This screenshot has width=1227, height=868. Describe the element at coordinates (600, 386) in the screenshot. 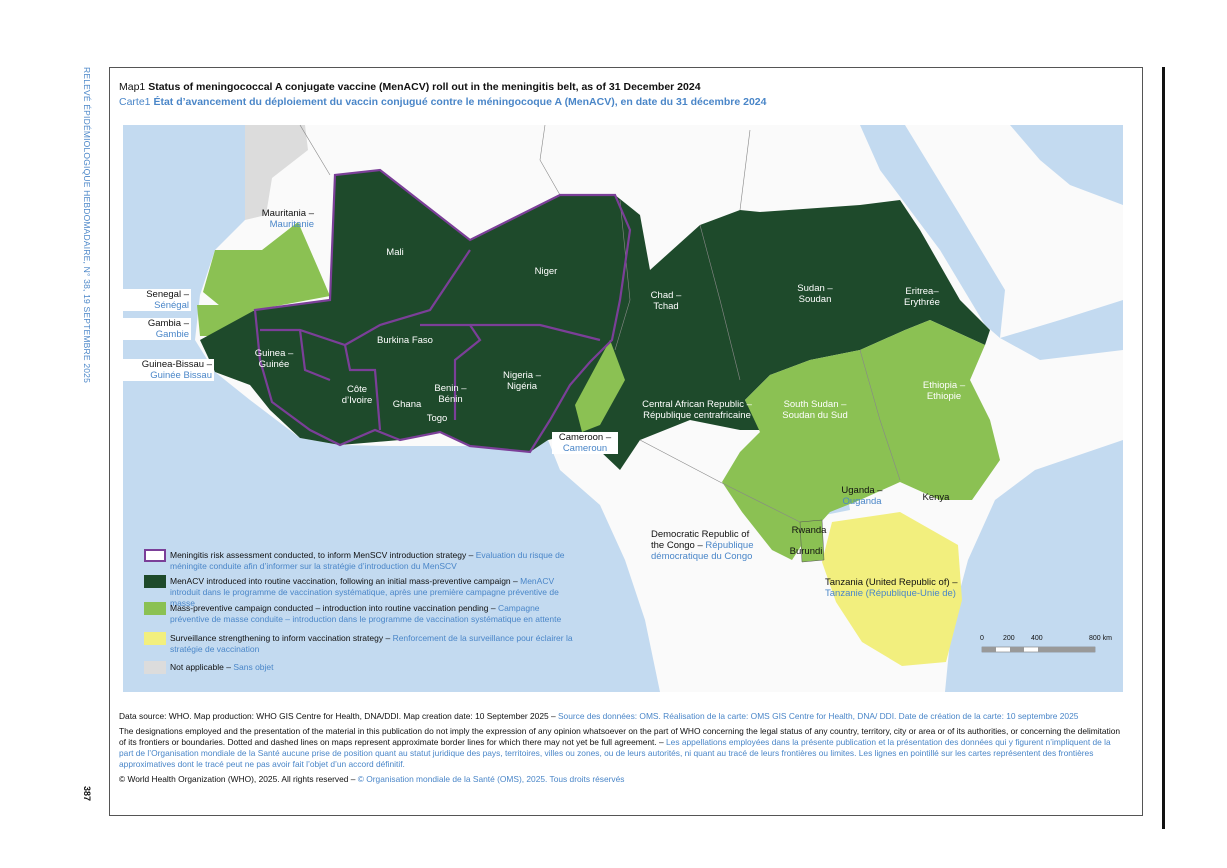

I see `cameroon-strip` at that location.